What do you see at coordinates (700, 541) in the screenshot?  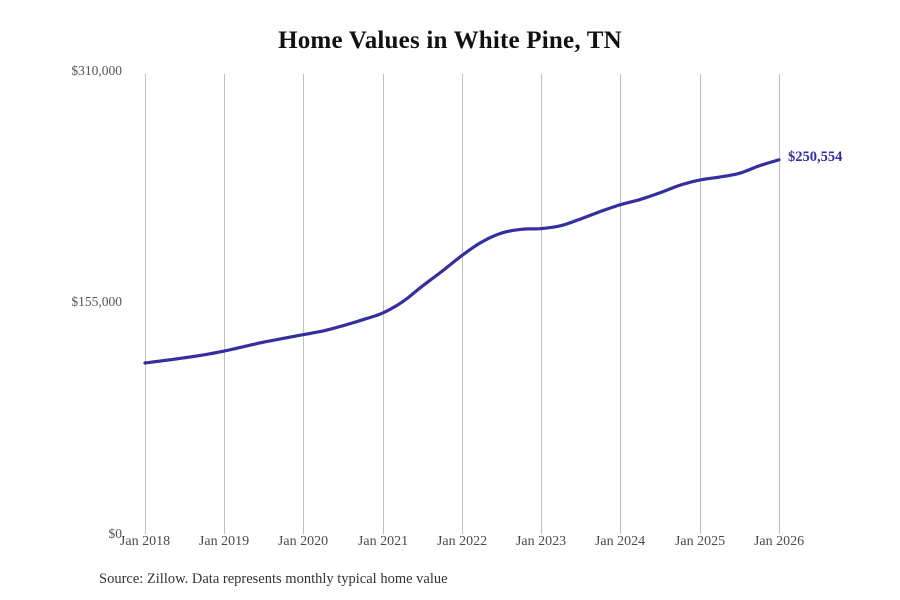 I see `x-tick-label: Jan 2025` at bounding box center [700, 541].